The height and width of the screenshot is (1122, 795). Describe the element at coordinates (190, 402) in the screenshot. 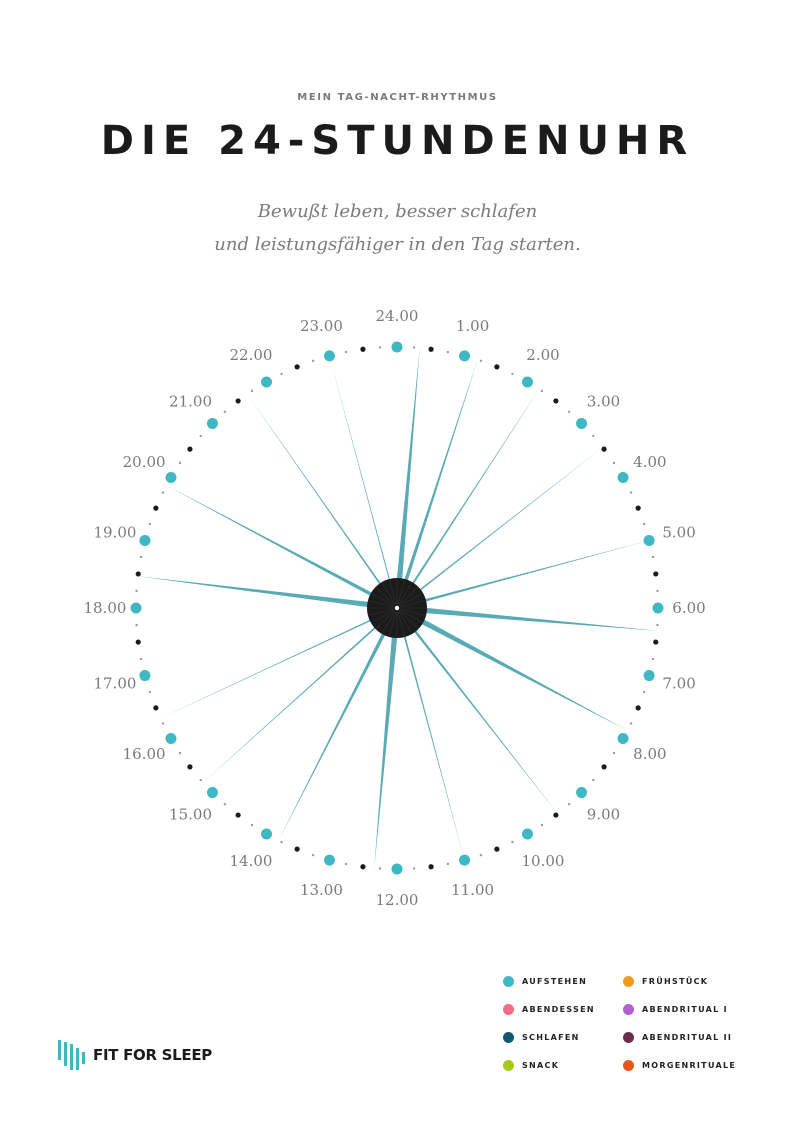

I see `hour-label: 21.00` at that location.